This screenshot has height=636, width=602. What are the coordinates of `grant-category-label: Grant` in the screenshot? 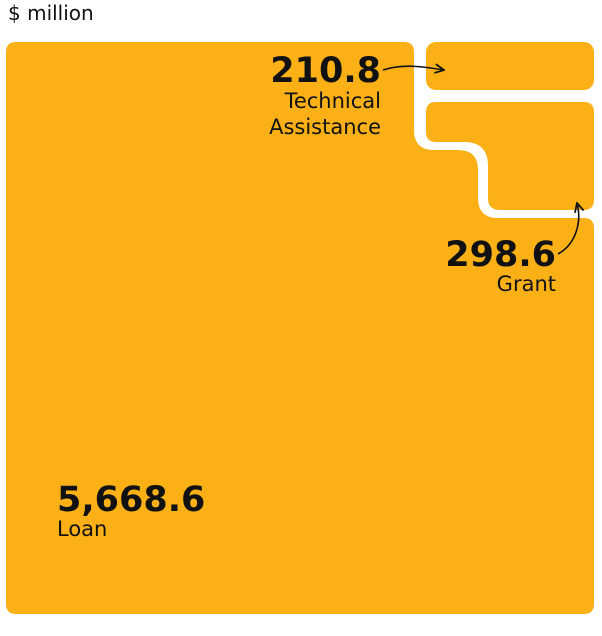 It's located at (526, 284).